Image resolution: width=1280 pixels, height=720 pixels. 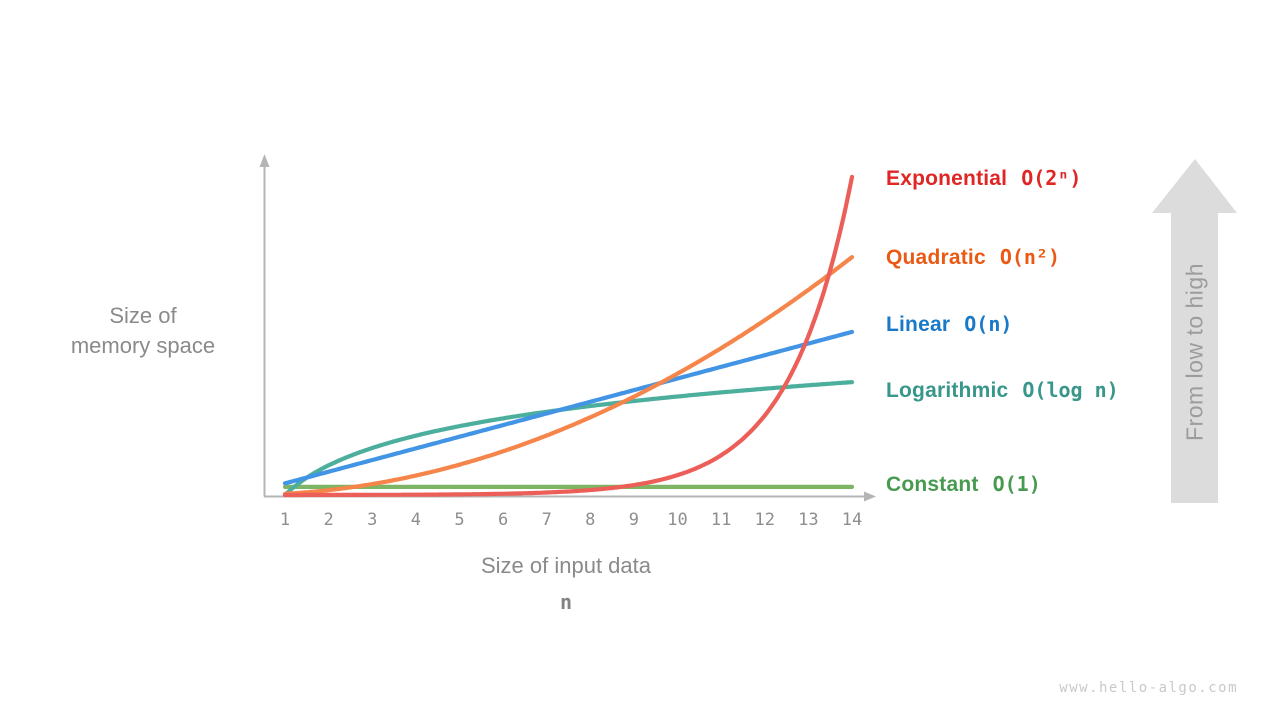 I want to click on x-tick-label: 1, so click(x=285, y=520).